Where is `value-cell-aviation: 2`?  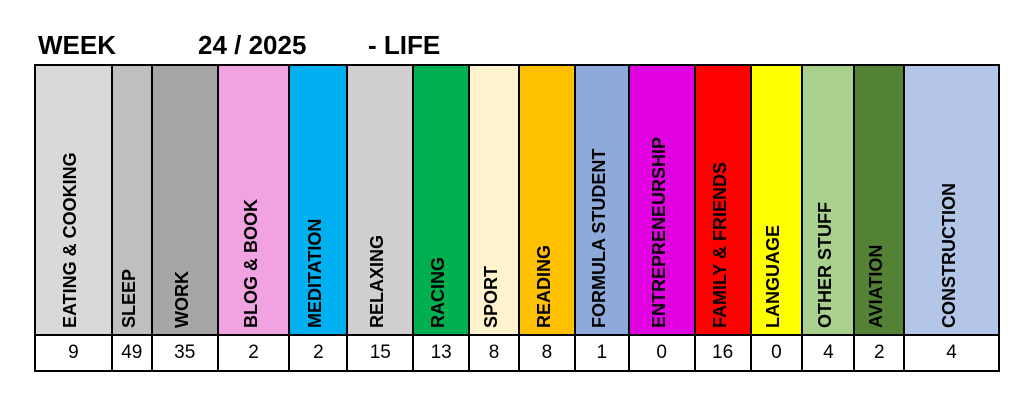 value-cell-aviation: 2 is located at coordinates (880, 353).